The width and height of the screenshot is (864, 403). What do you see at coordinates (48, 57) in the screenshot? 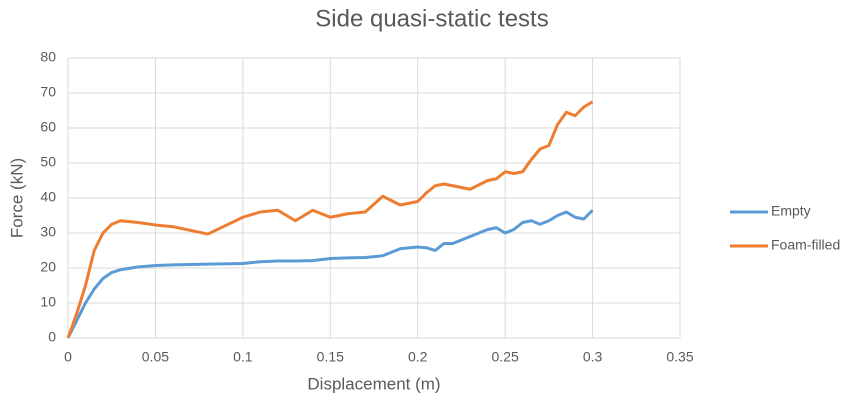
I see `y-tick-label: 80` at bounding box center [48, 57].